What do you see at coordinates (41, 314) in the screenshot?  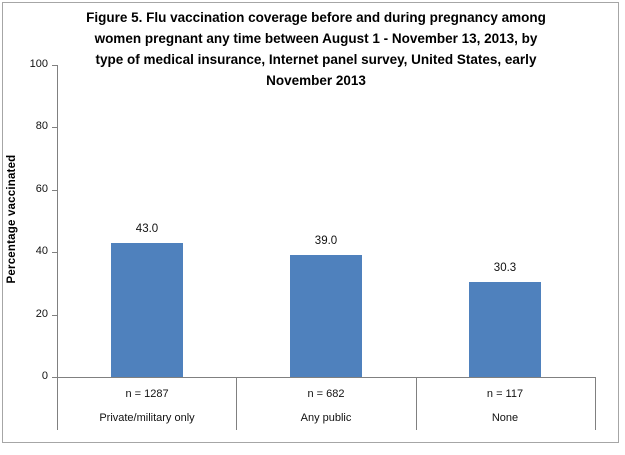 I see `y-tick-label: 20` at bounding box center [41, 314].